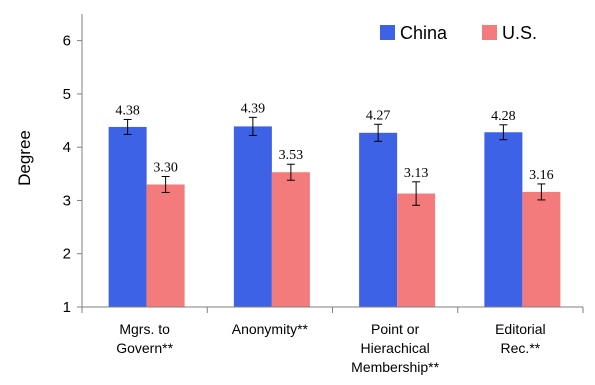 The image size is (595, 385). What do you see at coordinates (520, 329) in the screenshot?
I see `x-category-label-line: Editorial` at bounding box center [520, 329].